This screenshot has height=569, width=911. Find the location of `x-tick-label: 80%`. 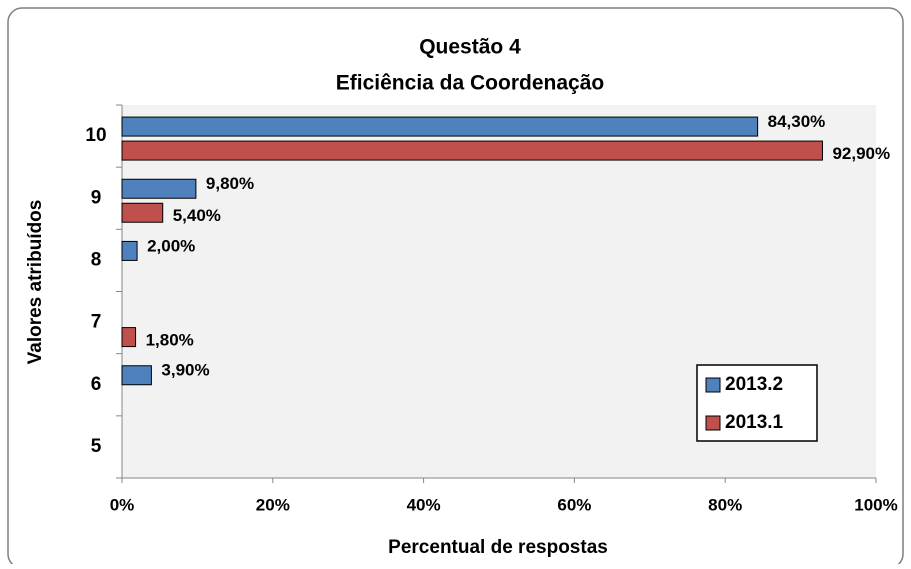

x-tick-label: 80% is located at coordinates (725, 504).